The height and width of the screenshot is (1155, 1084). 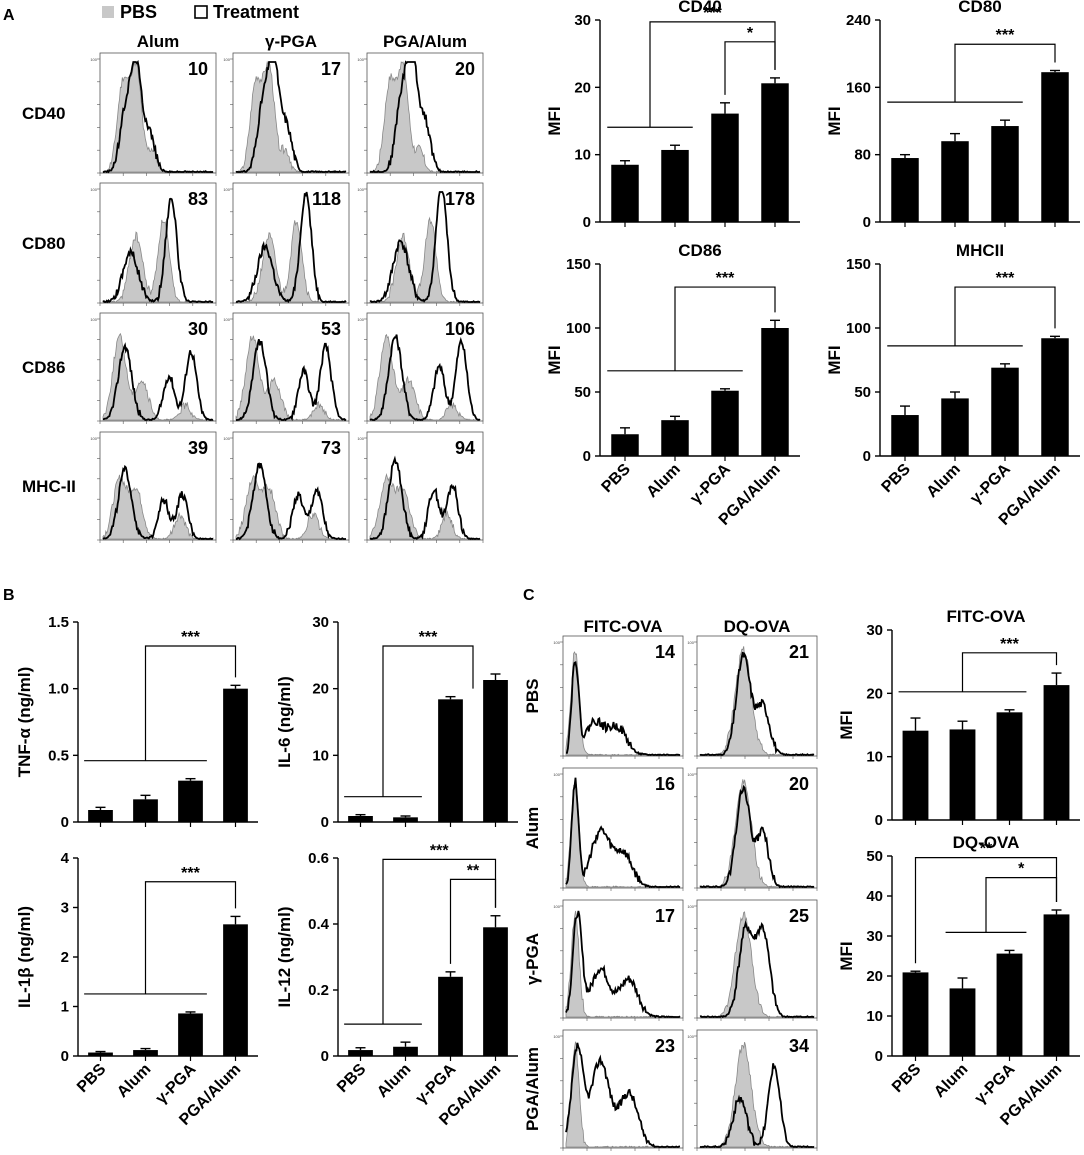 I want to click on mfi-value: 53, so click(x=331, y=329).